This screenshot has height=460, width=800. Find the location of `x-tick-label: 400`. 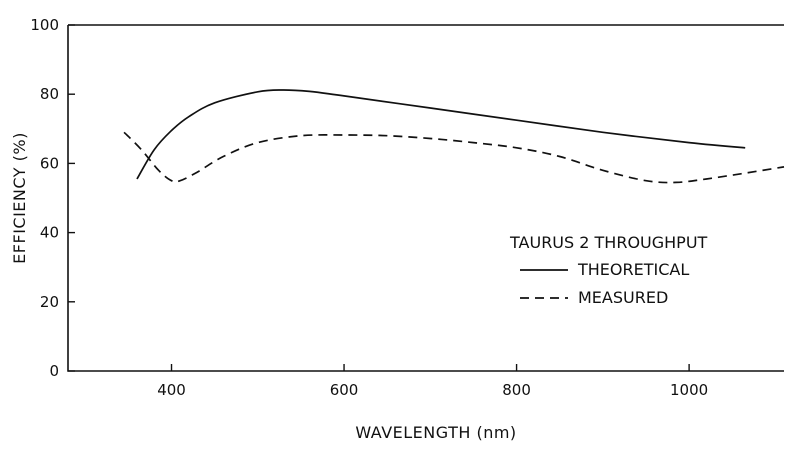

x-tick-label: 400 is located at coordinates (171, 390).